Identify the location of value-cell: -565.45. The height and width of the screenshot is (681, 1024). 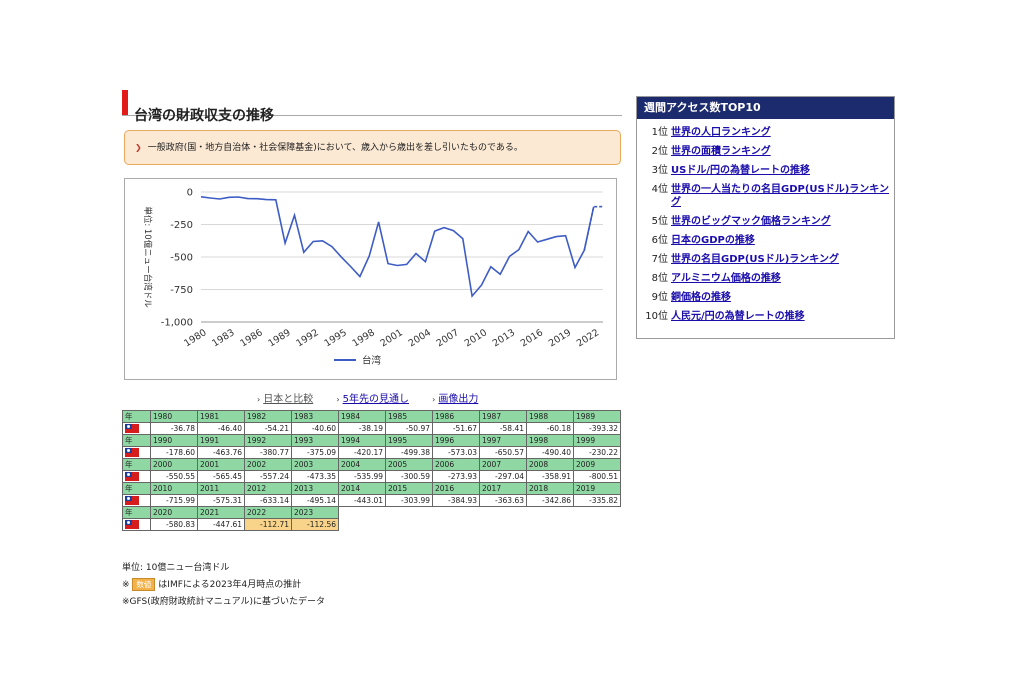
(221, 476).